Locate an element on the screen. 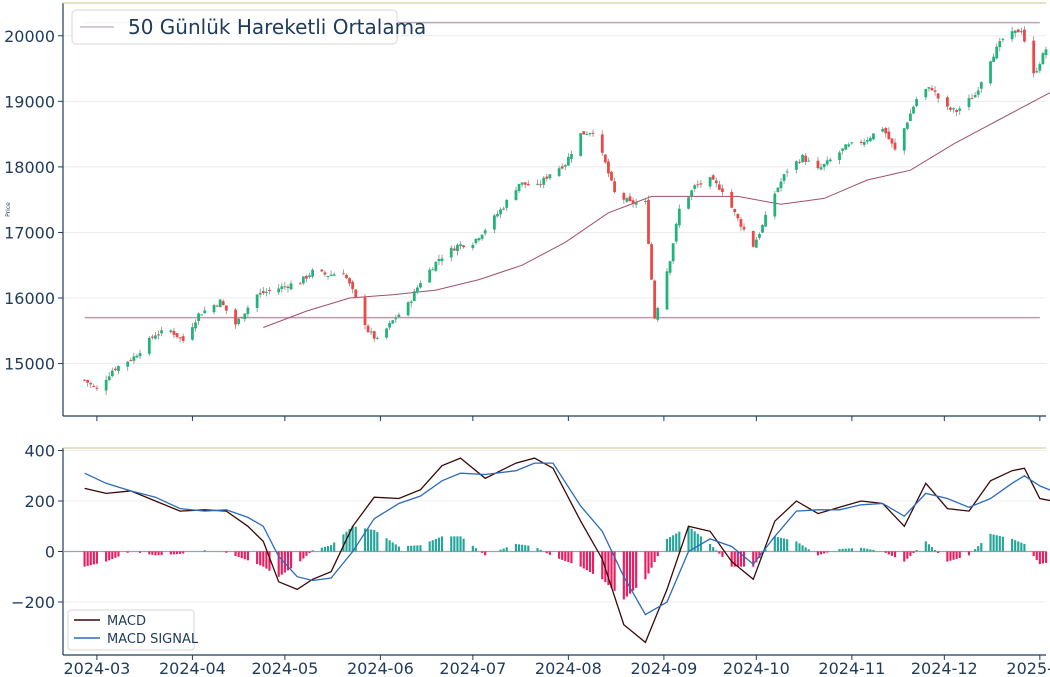 The width and height of the screenshot is (1050, 677). x-tick-label: 2024-03 is located at coordinates (96, 668).